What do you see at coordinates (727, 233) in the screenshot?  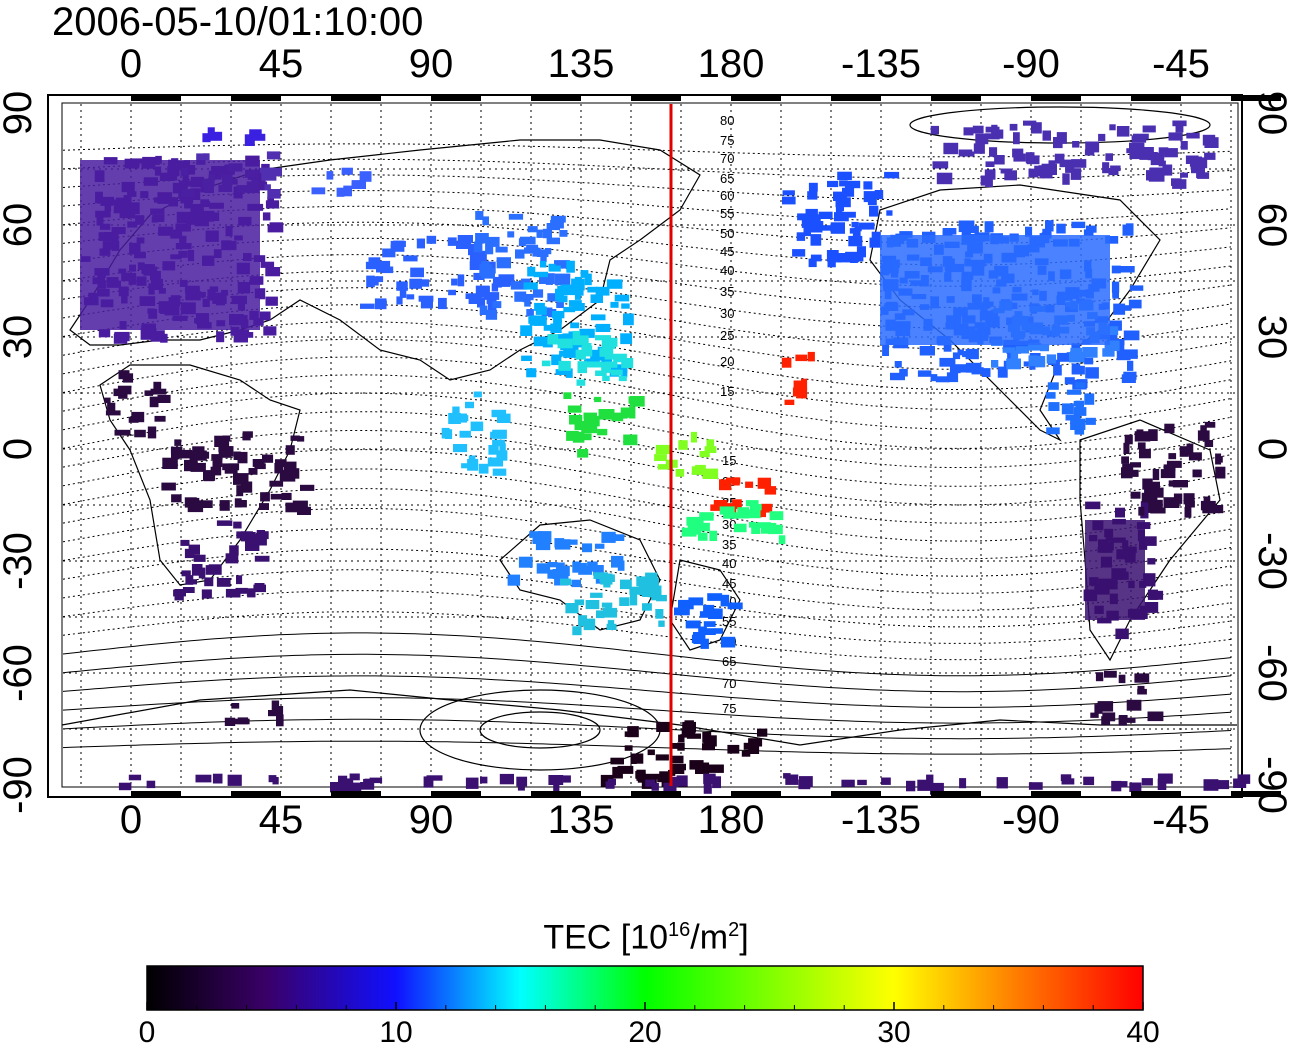 I see `contour-label: 50` at bounding box center [727, 233].